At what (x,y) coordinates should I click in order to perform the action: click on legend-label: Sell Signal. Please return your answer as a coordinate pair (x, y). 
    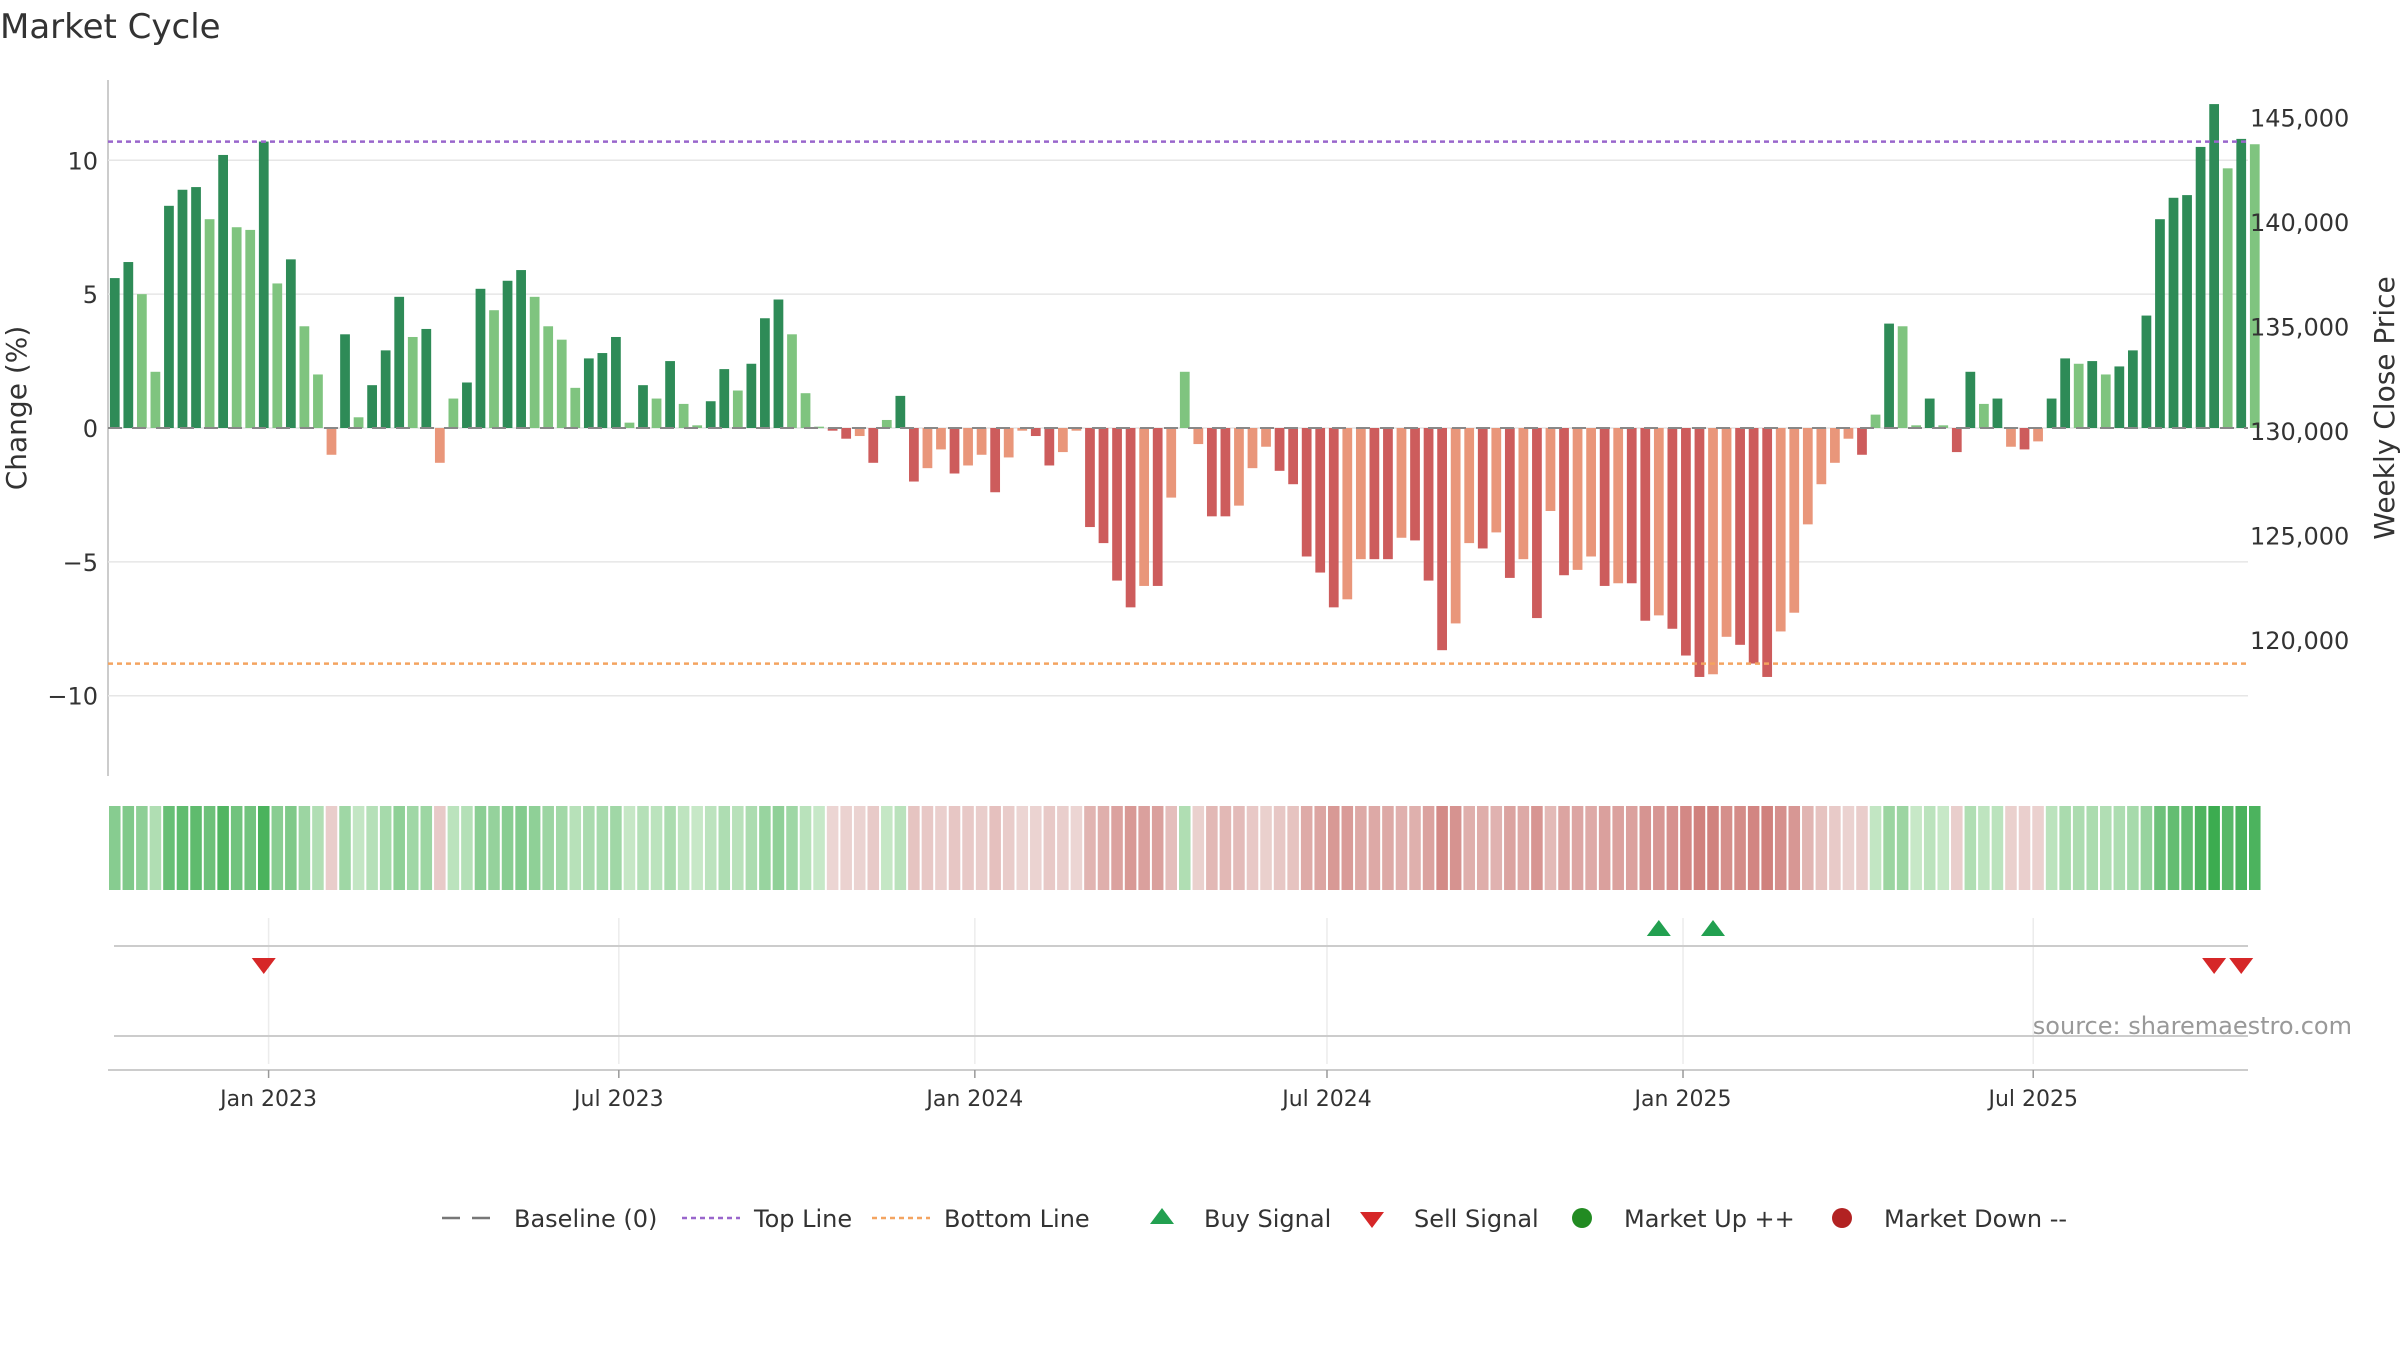
    Looking at the image, I should click on (1476, 1219).